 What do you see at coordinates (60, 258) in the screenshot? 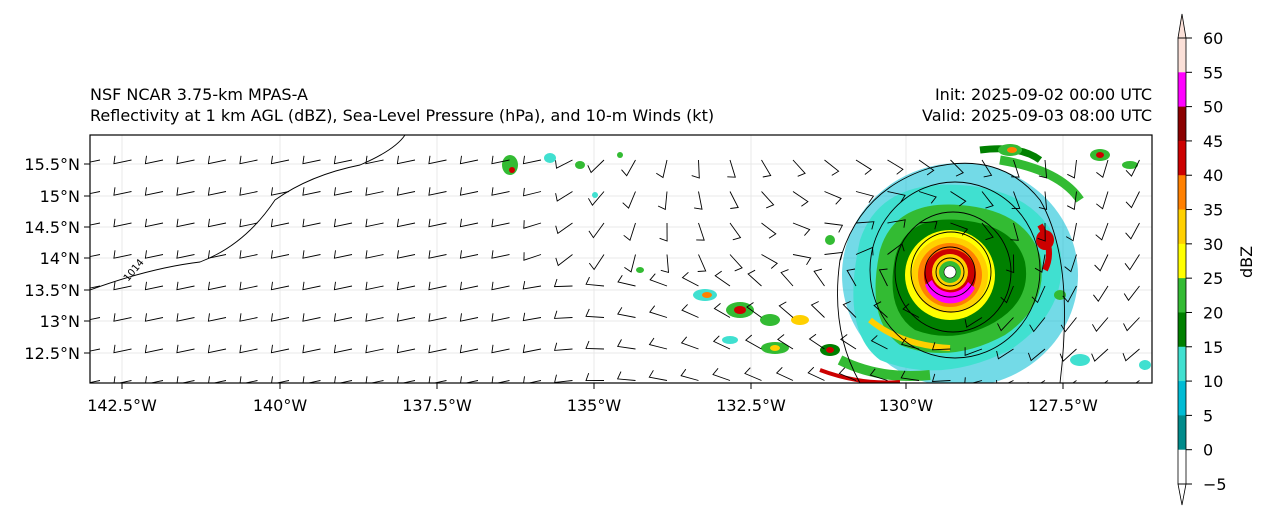
I see `lat-tick-label: 14°N` at bounding box center [60, 258].